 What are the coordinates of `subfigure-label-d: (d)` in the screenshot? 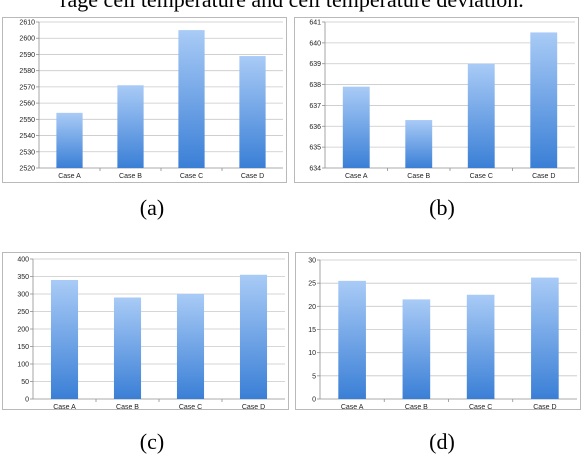 It's located at (442, 441).